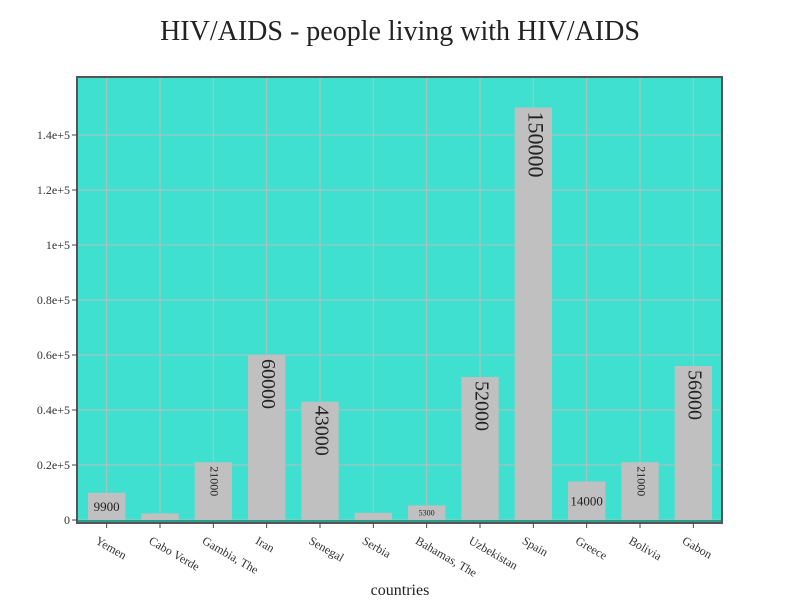 This screenshot has height=600, width=800. I want to click on x-tick-label: Greece, so click(591, 547).